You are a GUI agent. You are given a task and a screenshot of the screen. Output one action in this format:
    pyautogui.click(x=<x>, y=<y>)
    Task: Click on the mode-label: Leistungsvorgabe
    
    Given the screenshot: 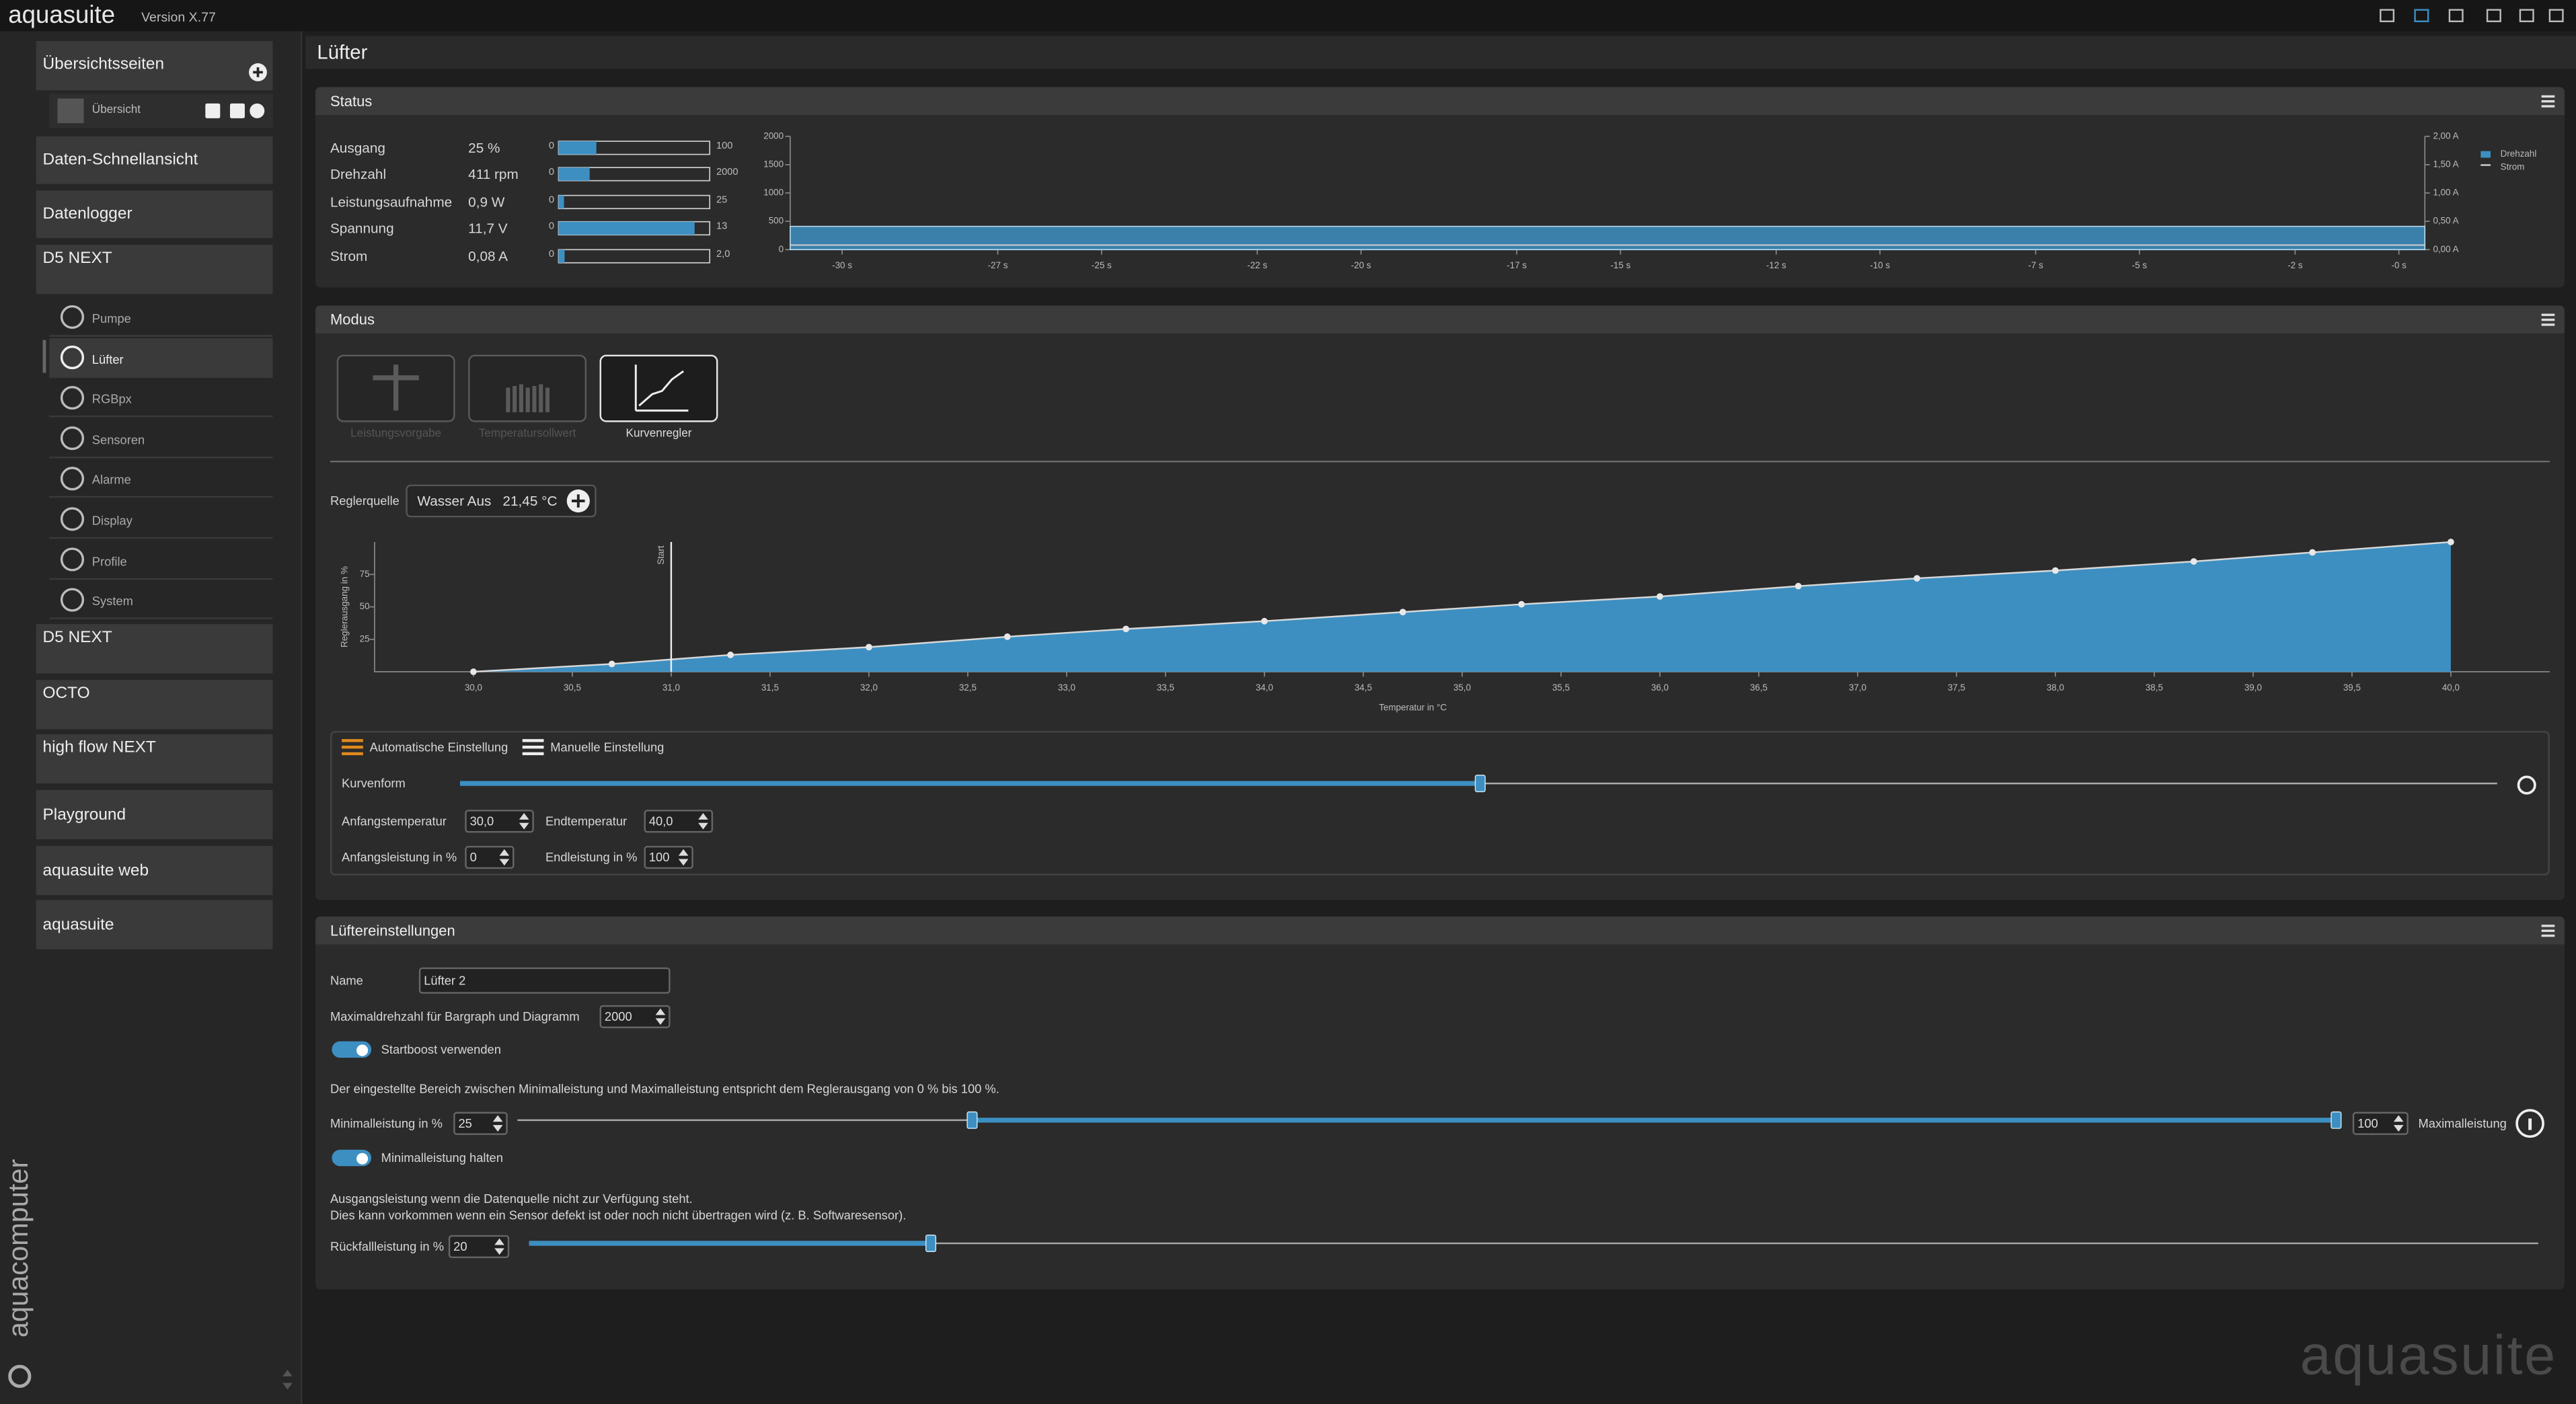 What is the action you would take?
    pyautogui.click(x=396, y=434)
    